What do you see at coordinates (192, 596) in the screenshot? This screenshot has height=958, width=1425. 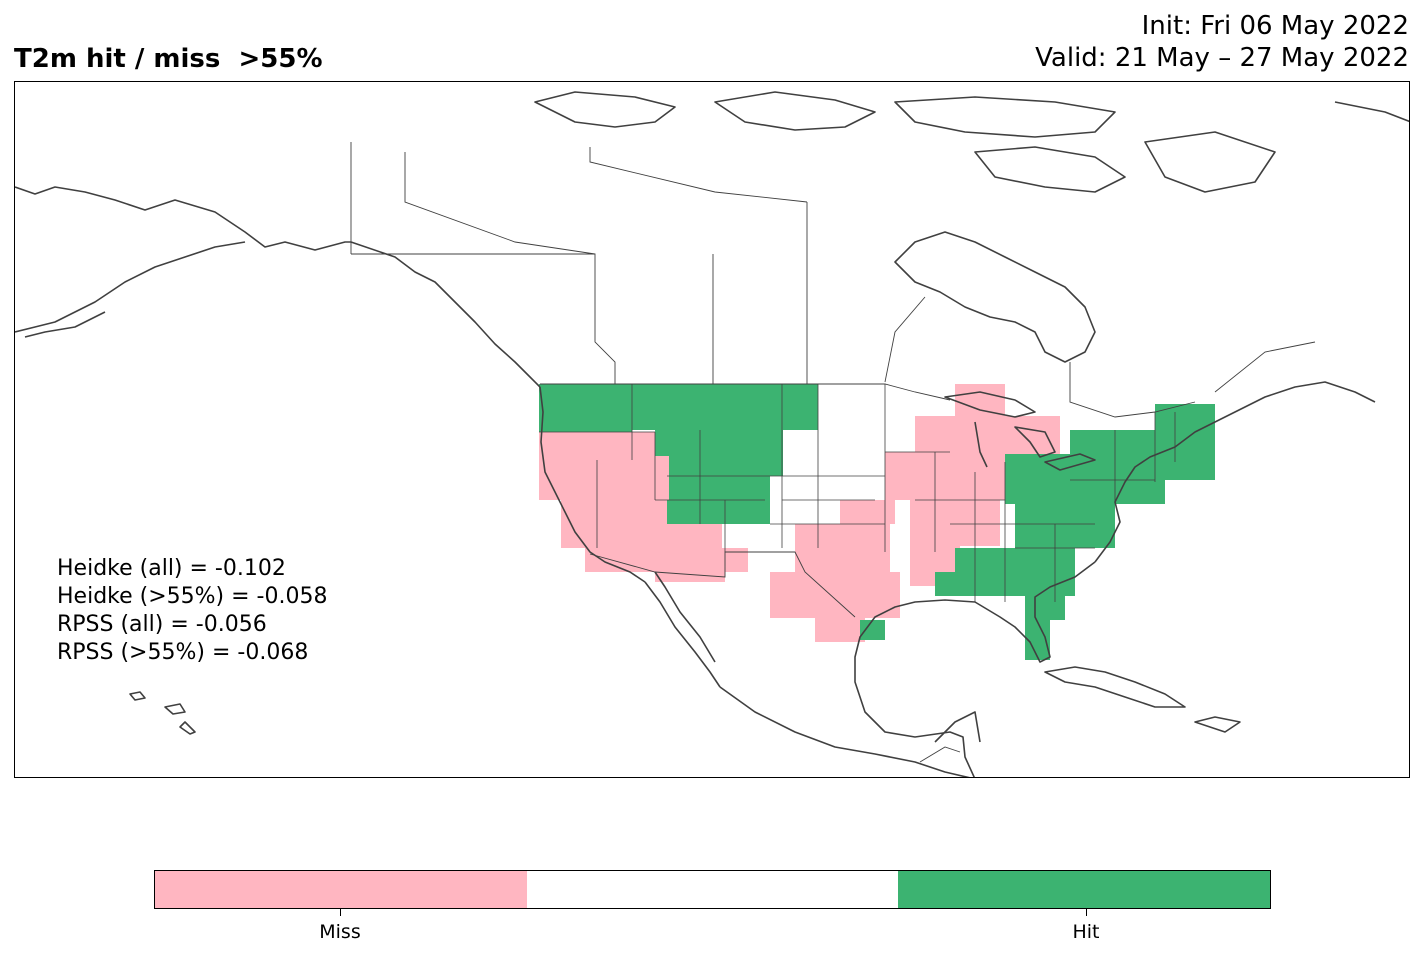 I see `heidke-55: Heidke (>55%) = -0.058` at bounding box center [192, 596].